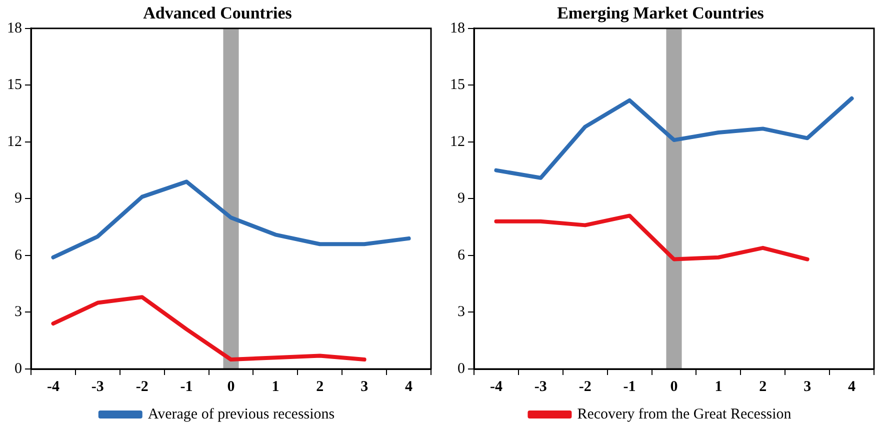 Image resolution: width=886 pixels, height=432 pixels. Describe the element at coordinates (217, 13) in the screenshot. I see `chart-title: Advanced Countries` at that location.